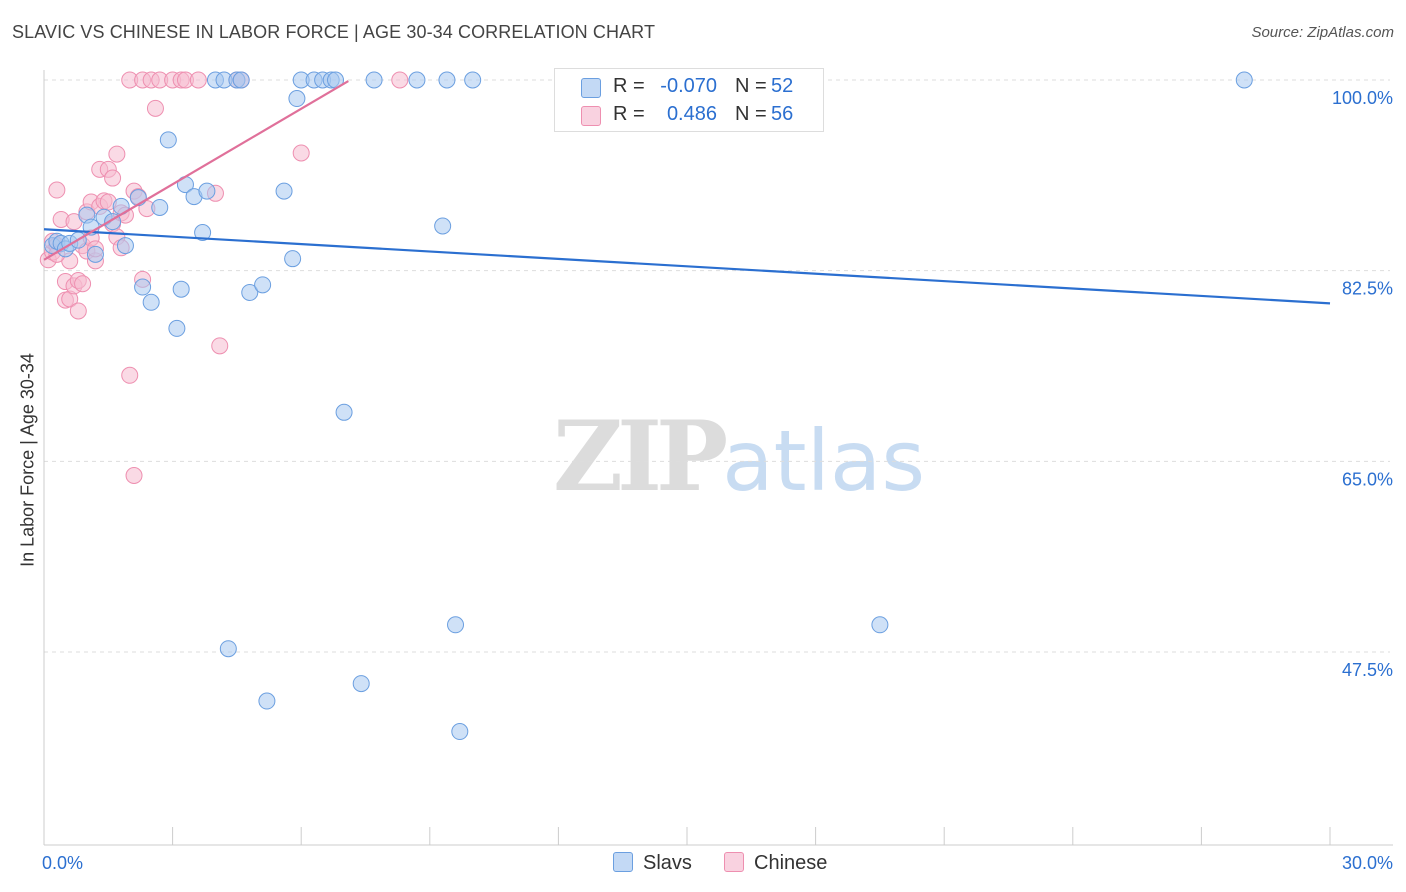 The height and width of the screenshot is (892, 1406). I want to click on chinese-points, so click(224, 277).